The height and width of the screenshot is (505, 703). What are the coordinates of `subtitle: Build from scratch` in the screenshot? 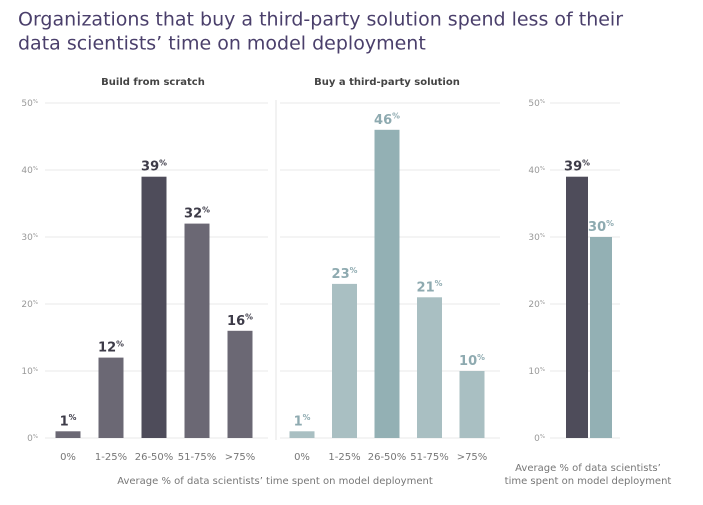 It's located at (153, 82).